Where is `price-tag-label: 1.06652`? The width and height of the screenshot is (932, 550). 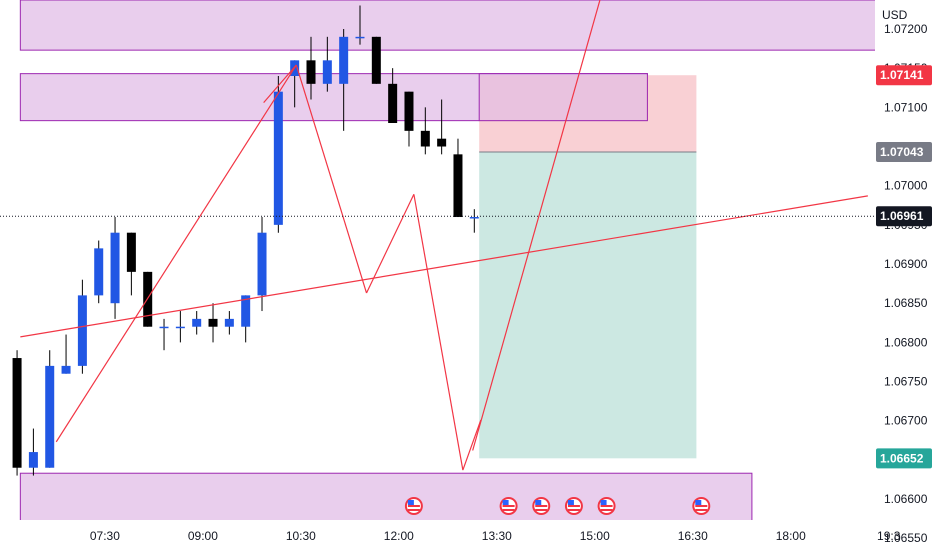 price-tag-label: 1.06652 is located at coordinates (902, 458).